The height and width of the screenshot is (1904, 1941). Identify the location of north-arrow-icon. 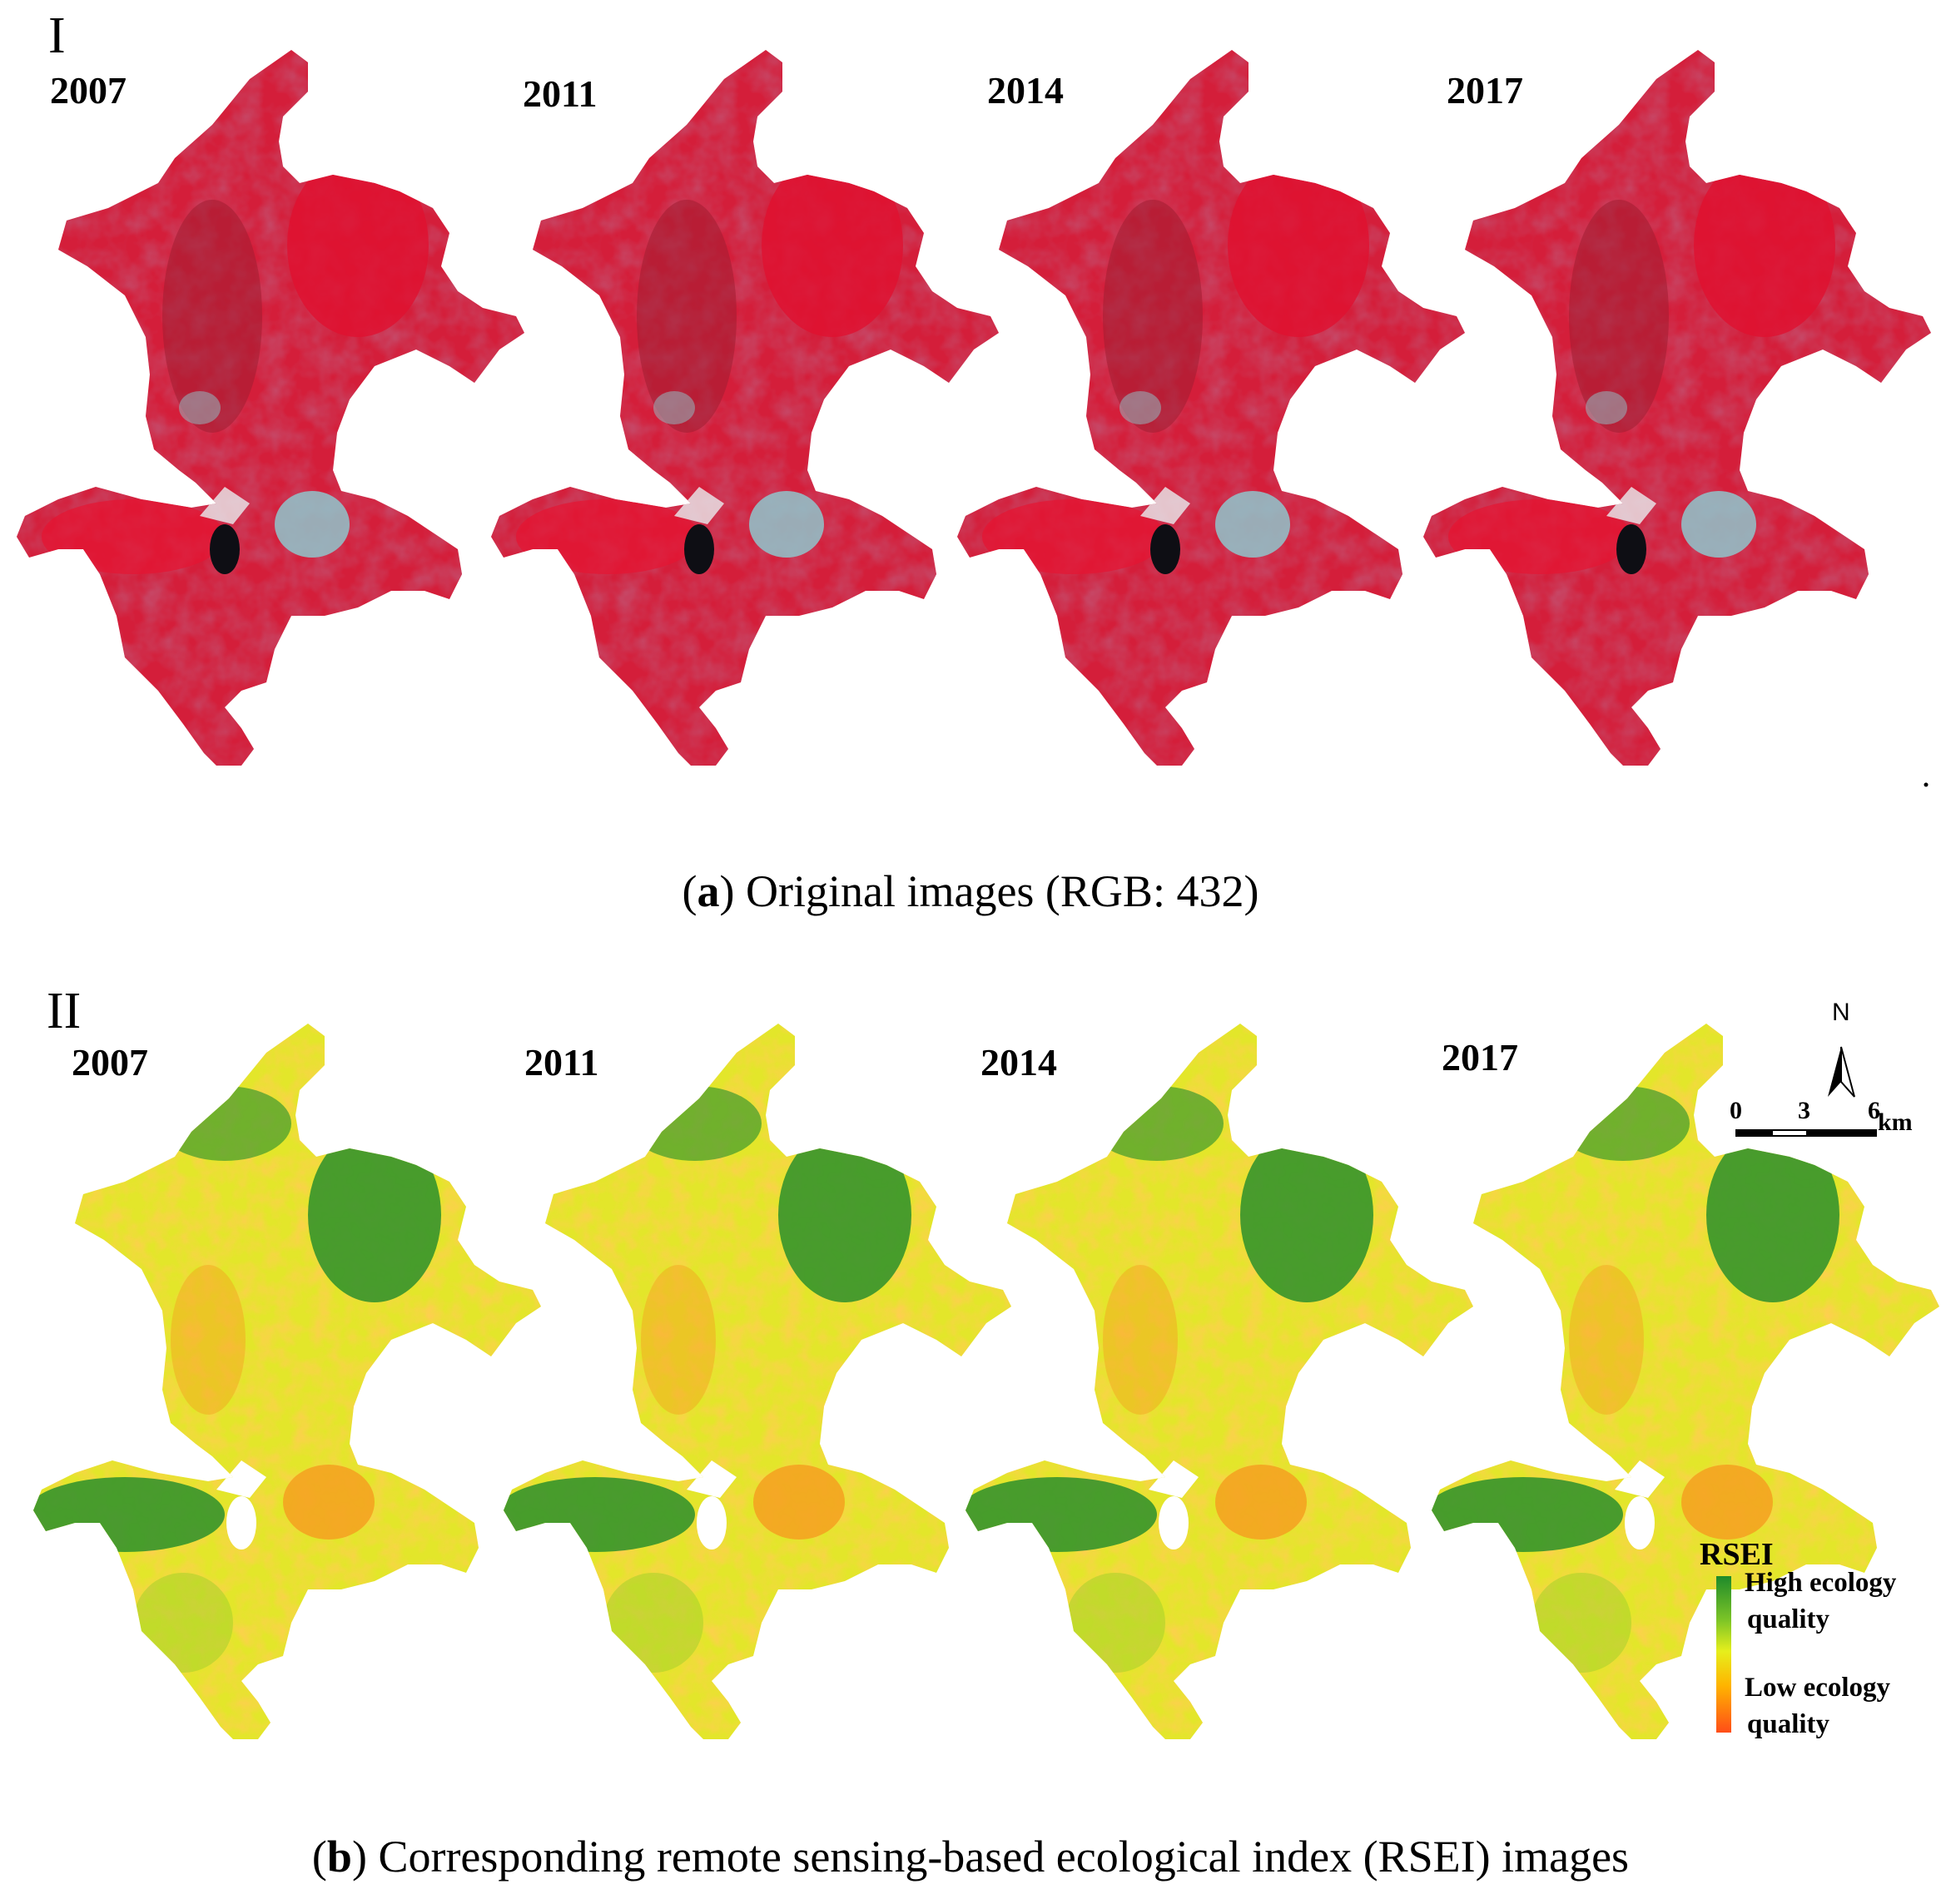
(1842, 1072).